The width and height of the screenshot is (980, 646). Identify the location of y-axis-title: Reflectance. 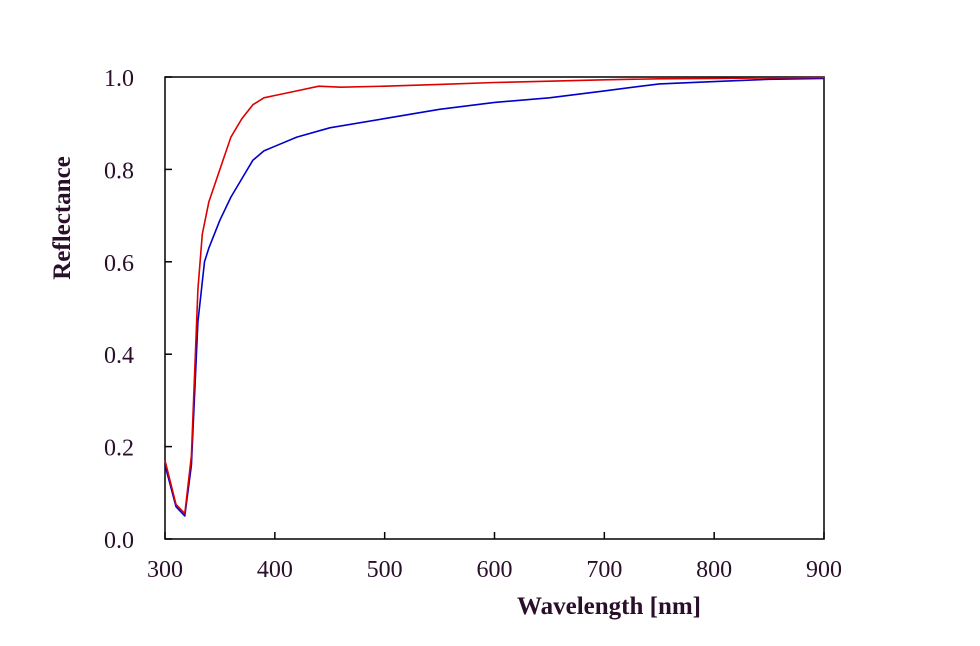
(62, 218).